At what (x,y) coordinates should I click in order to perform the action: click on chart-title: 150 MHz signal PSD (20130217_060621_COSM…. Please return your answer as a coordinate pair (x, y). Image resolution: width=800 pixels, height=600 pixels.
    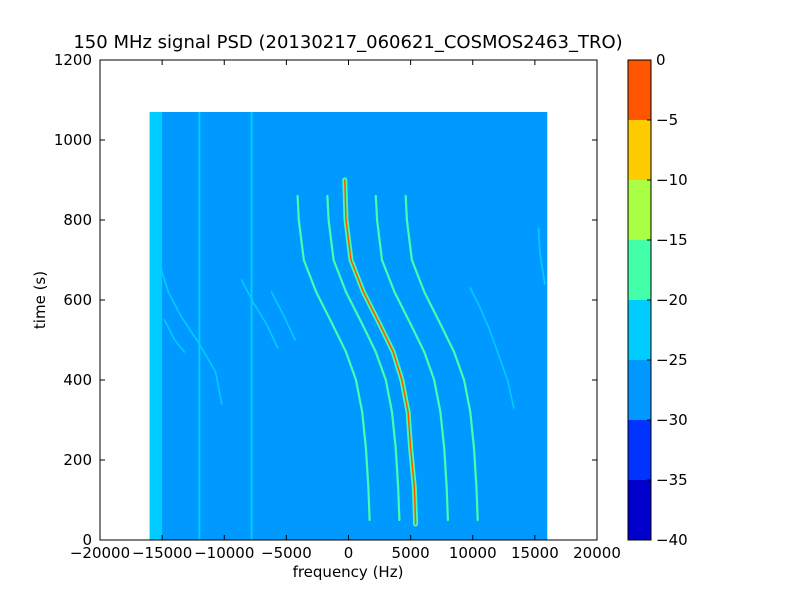
    Looking at the image, I should click on (347, 42).